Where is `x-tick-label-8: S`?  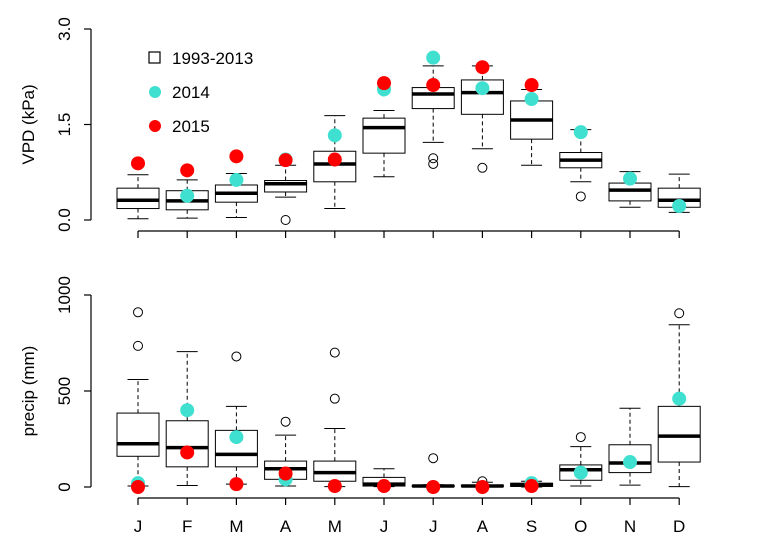
x-tick-label-8: S is located at coordinates (531, 526).